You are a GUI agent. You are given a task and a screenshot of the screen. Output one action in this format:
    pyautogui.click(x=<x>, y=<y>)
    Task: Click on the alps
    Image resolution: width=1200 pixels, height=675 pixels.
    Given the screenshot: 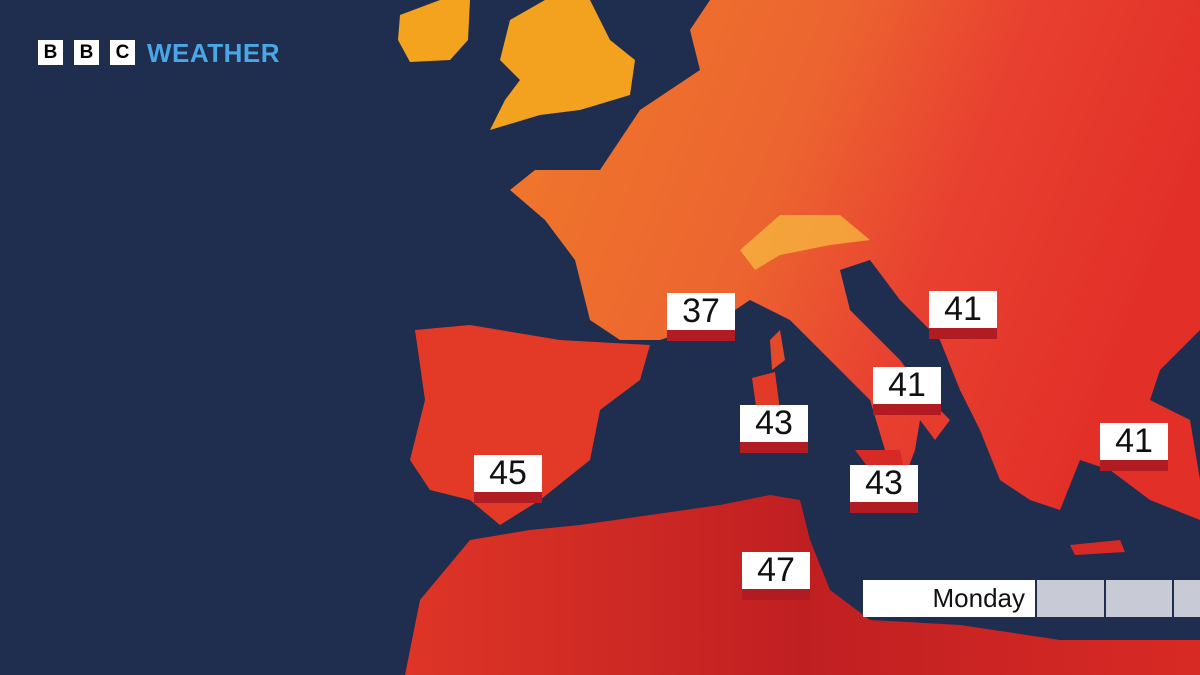 What is the action you would take?
    pyautogui.click(x=805, y=242)
    